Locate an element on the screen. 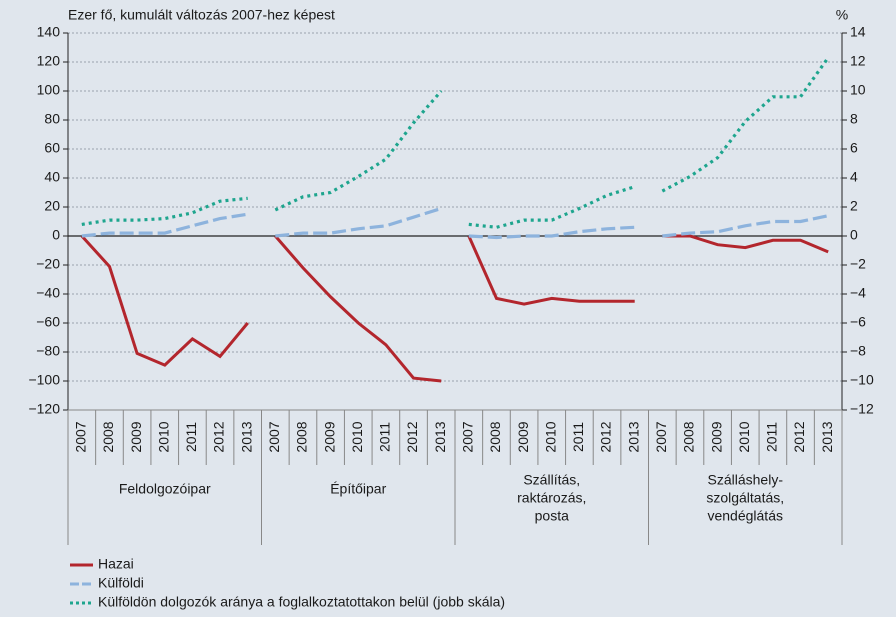 The height and width of the screenshot is (617, 896). y-tick-label: 20 is located at coordinates (52, 206).